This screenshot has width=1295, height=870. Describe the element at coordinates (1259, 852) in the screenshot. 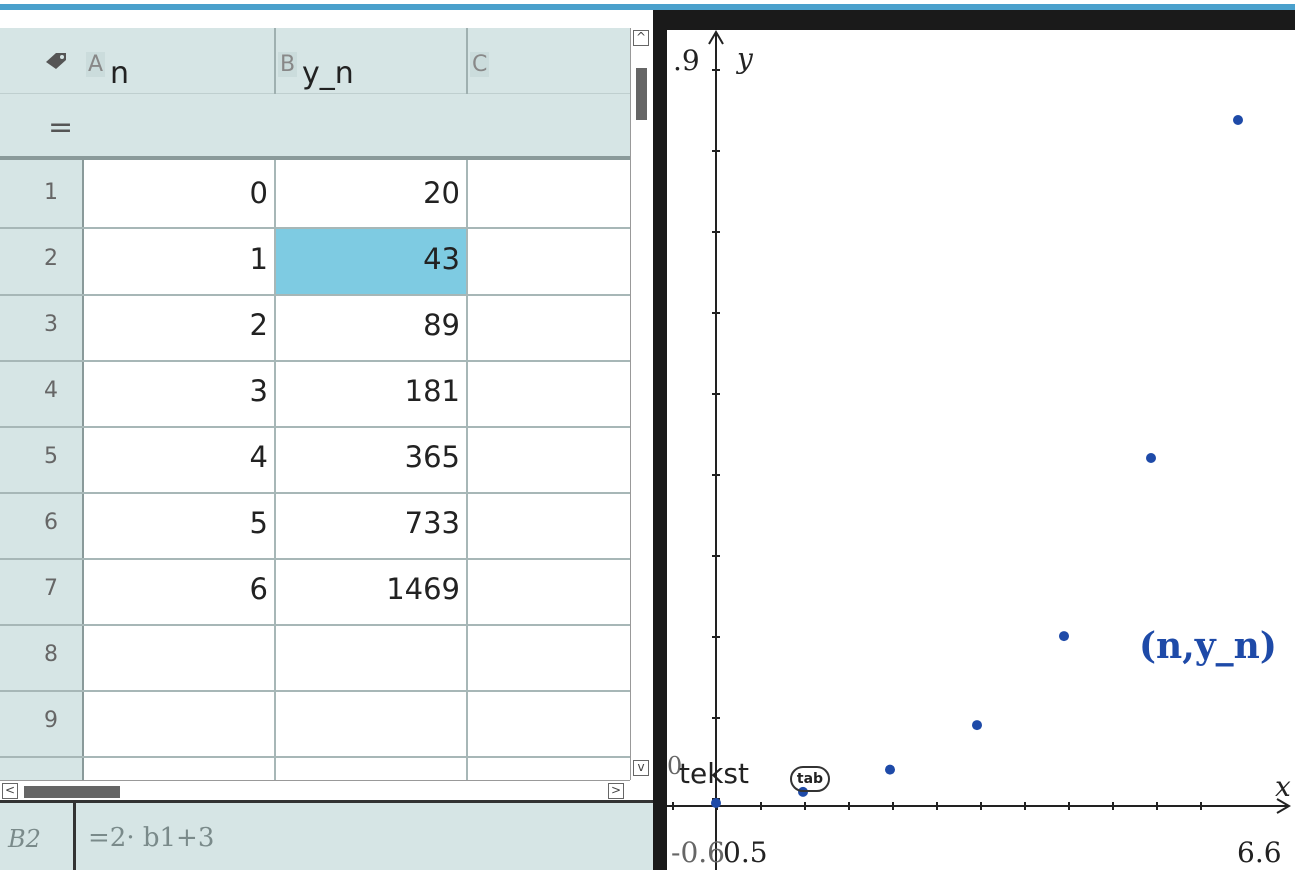

I see `x-max-label: 6.6` at that location.